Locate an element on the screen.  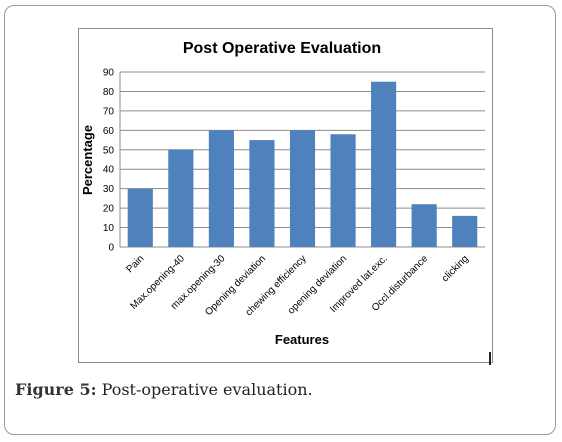
y-tick-label: 70 is located at coordinates (109, 111).